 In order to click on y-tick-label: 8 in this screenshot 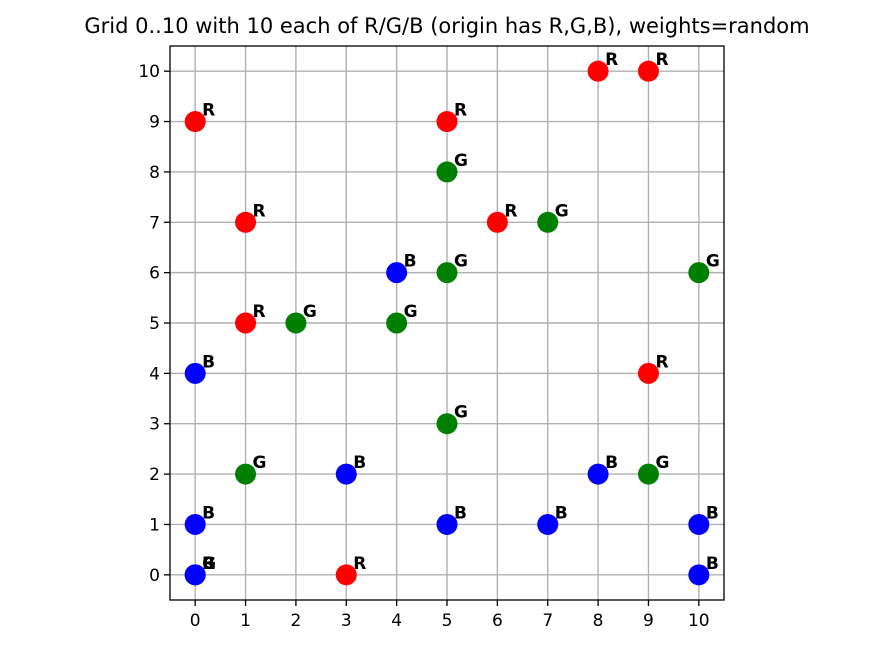, I will do `click(154, 173)`.